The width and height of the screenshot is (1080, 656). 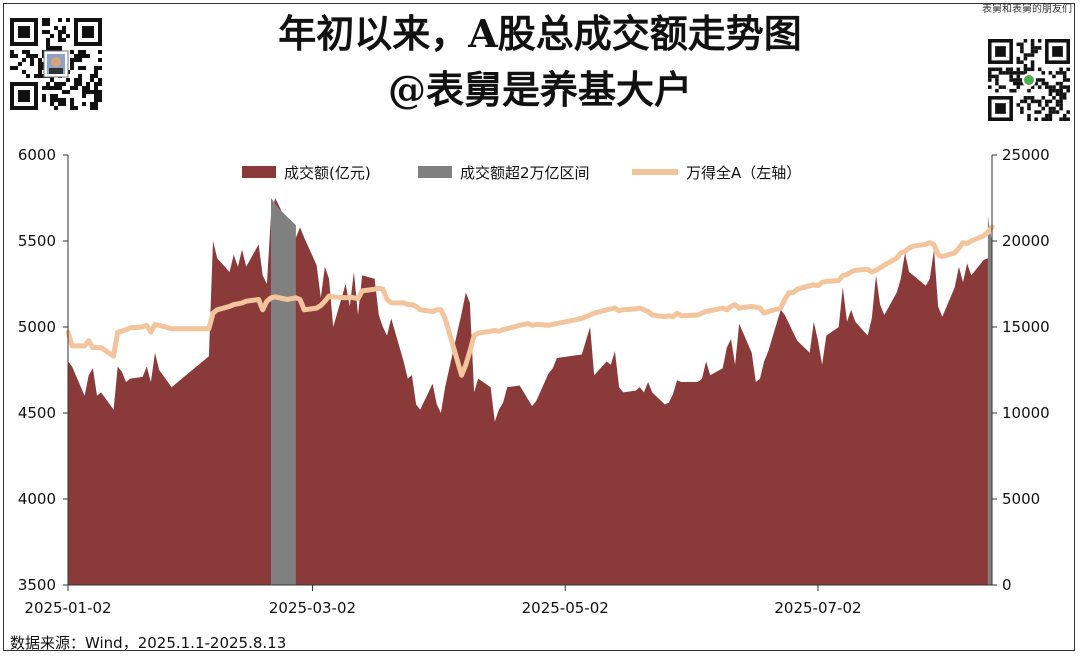 I want to click on chart-title: 年初以来，A股总成交额走势图, so click(x=540, y=33).